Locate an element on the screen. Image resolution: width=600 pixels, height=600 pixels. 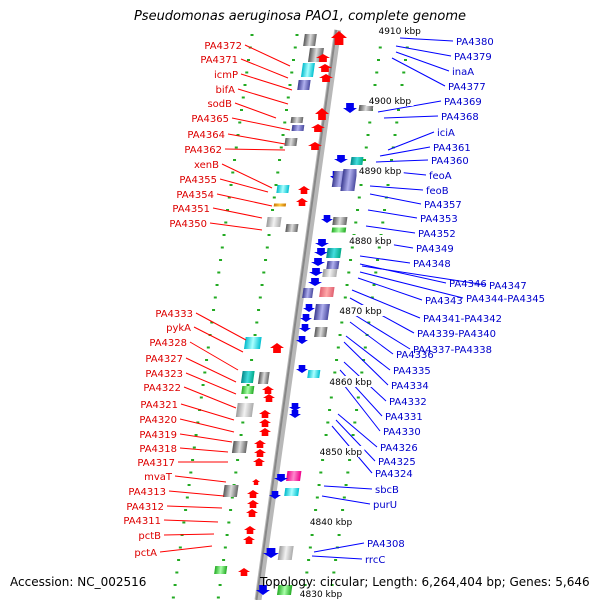
gene-label-left: PA4317 is located at coordinates (156, 463).